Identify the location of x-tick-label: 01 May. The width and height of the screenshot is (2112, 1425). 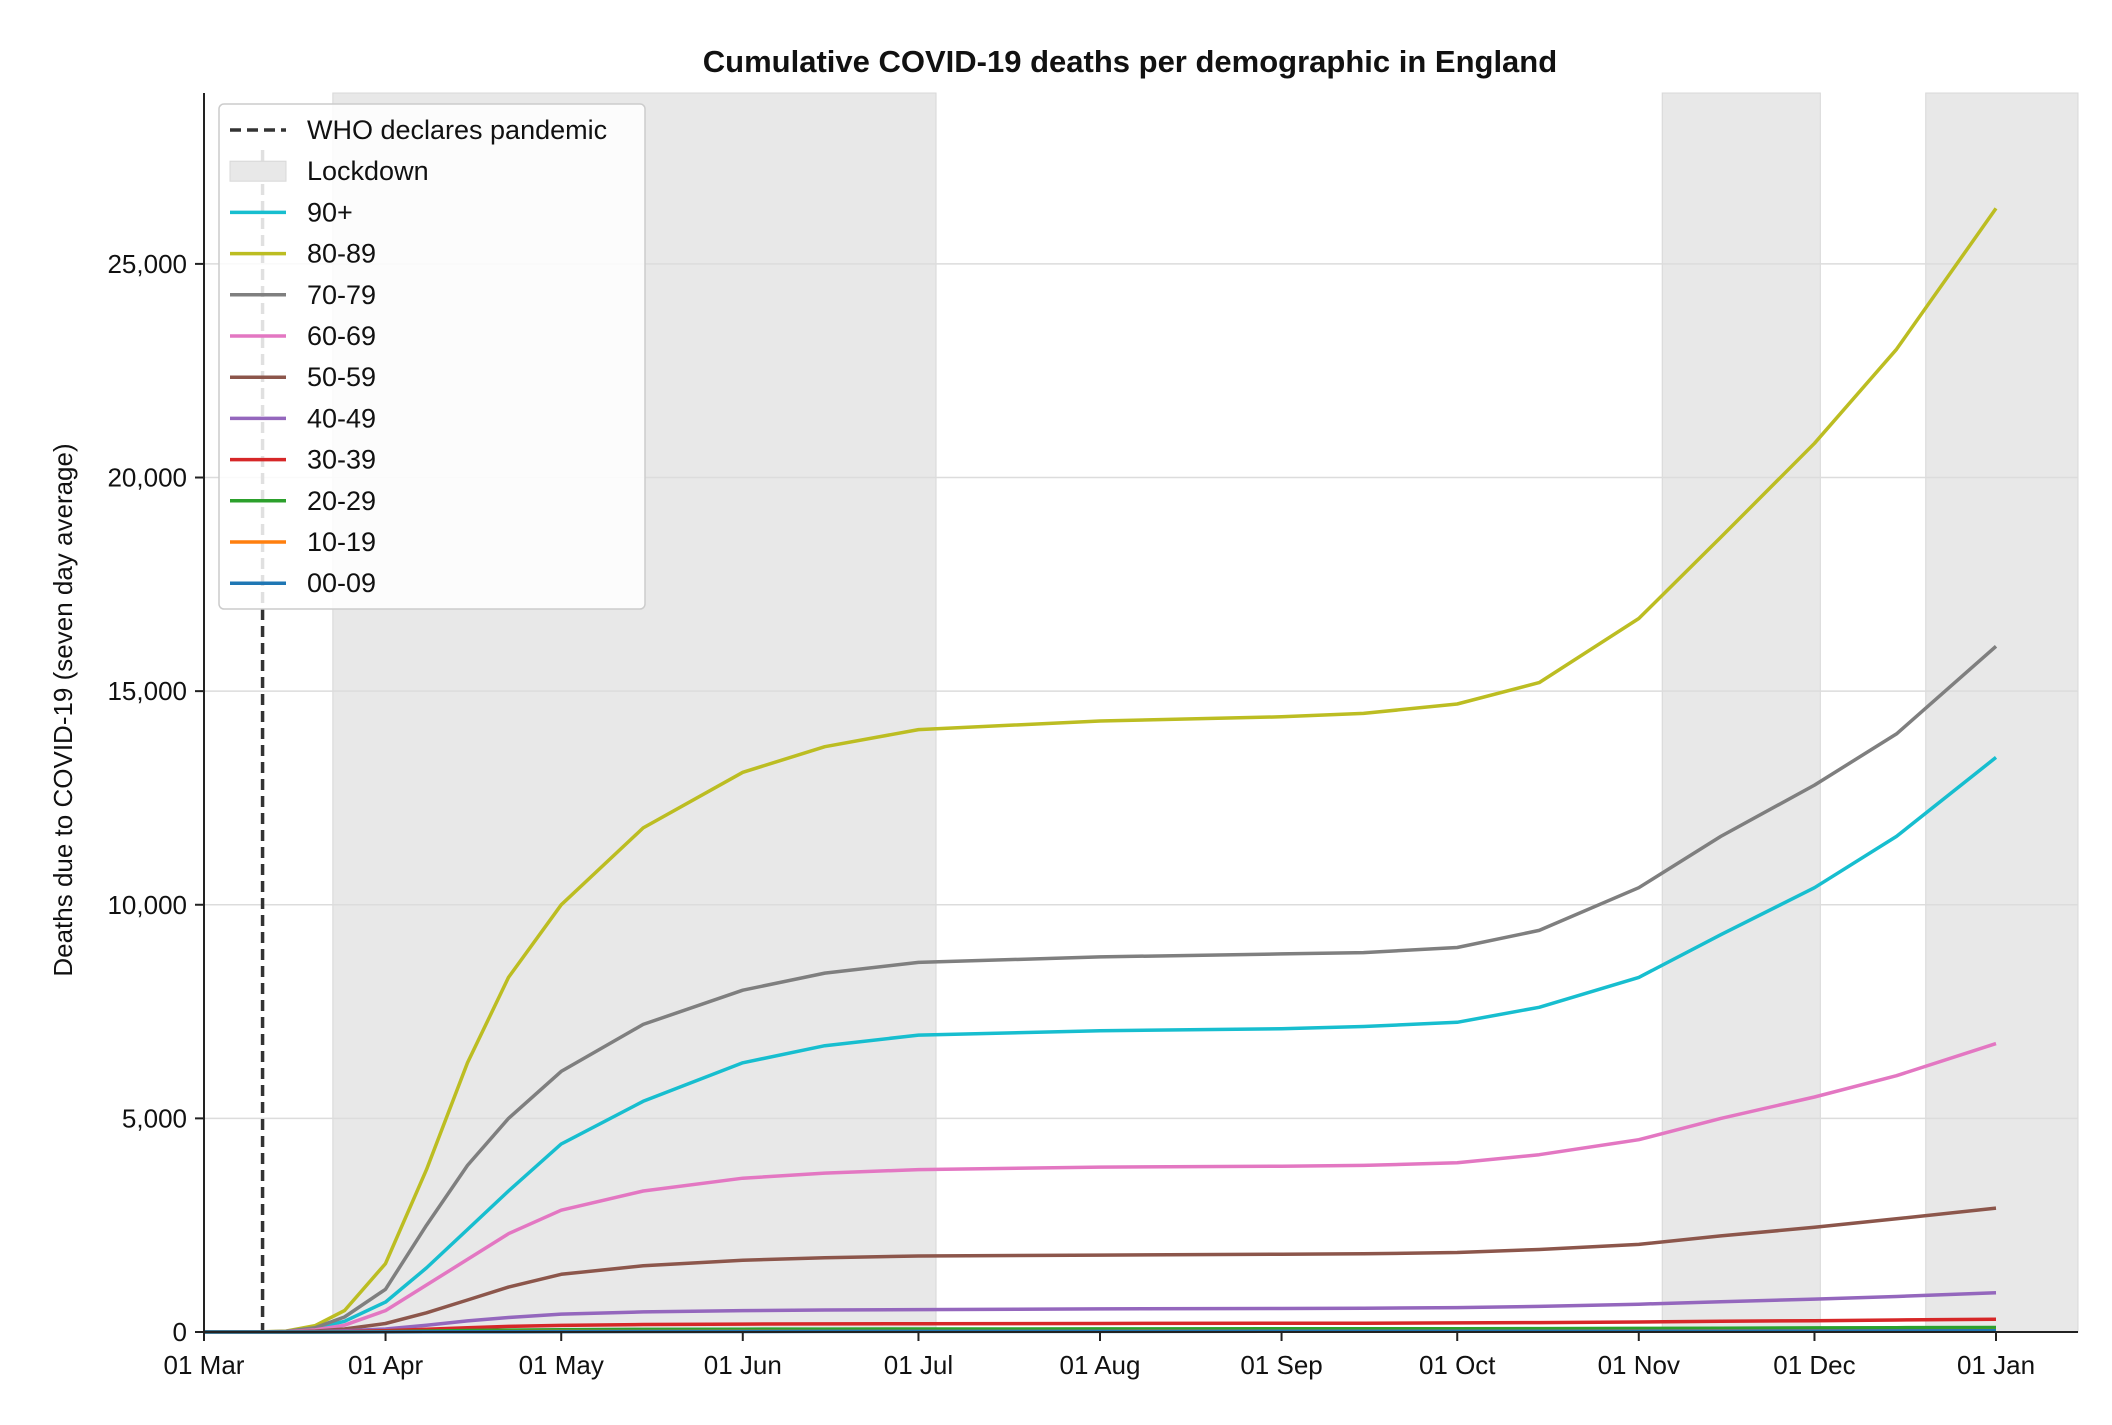
(561, 1365).